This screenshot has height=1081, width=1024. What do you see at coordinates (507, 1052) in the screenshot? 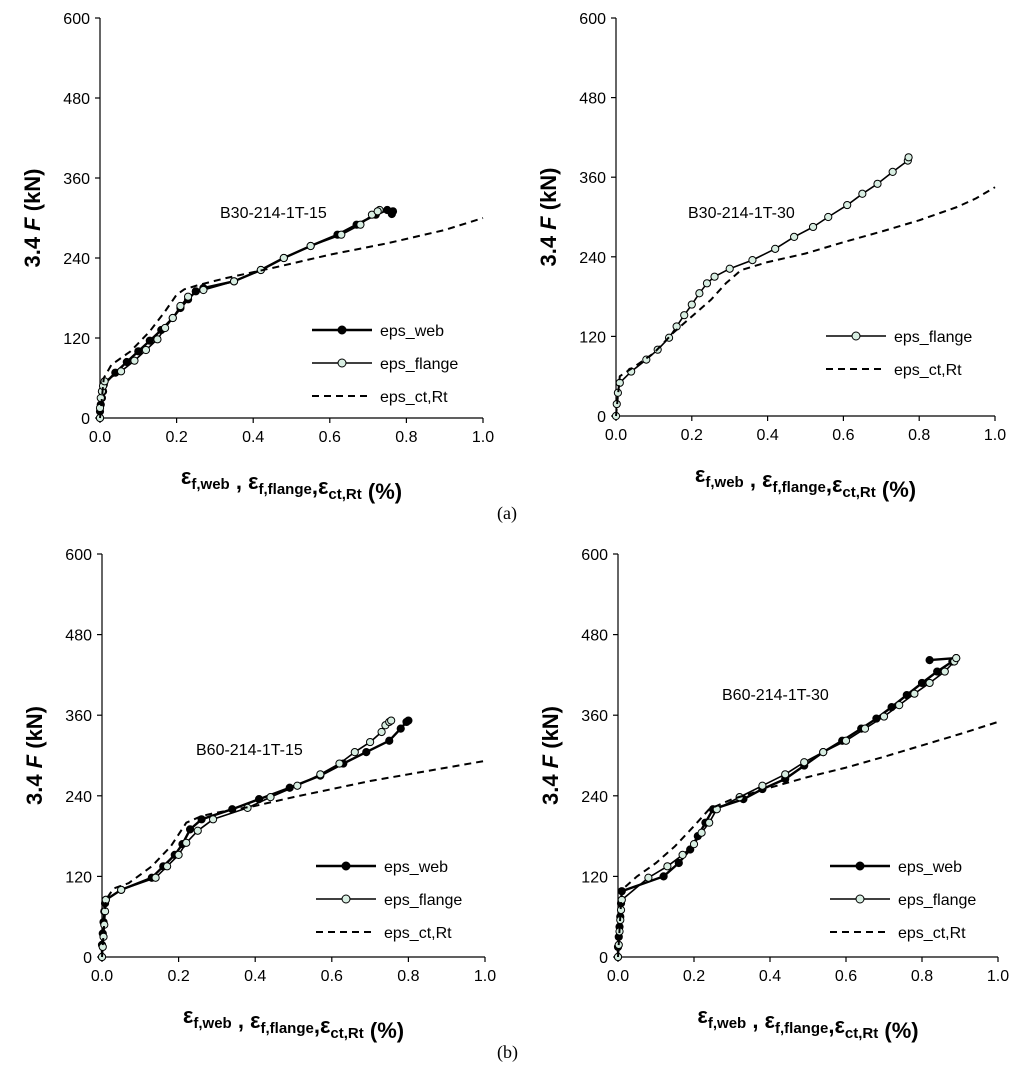
I see `panel-label-b: (b)` at bounding box center [507, 1052].